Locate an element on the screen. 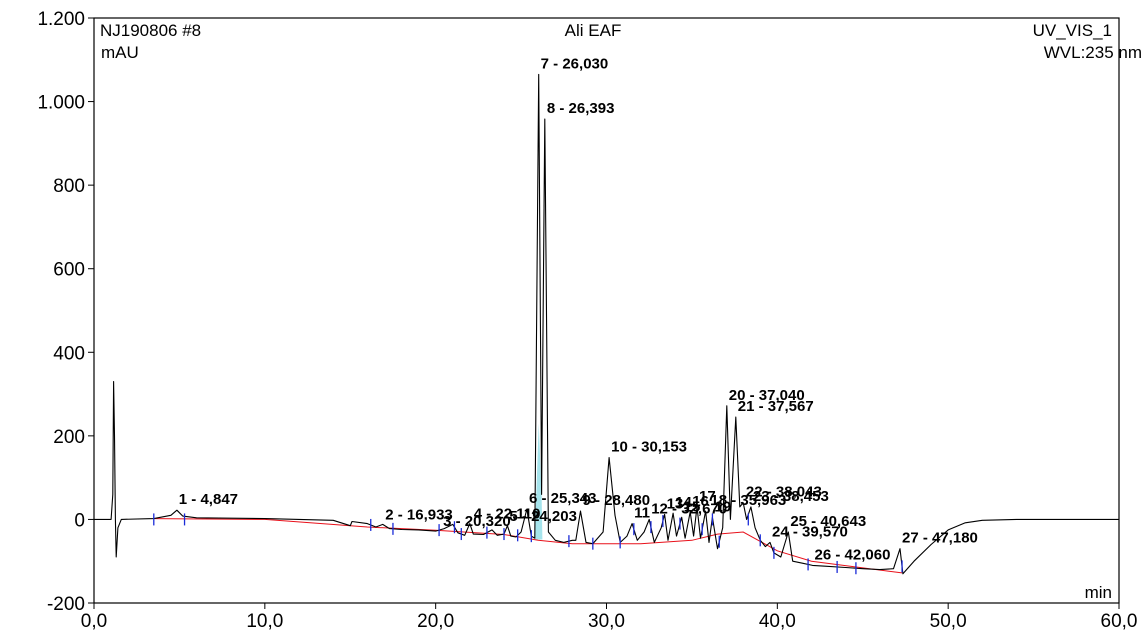 This screenshot has height=635, width=1145. sample-name: NJ190806 #8 is located at coordinates (150, 30).